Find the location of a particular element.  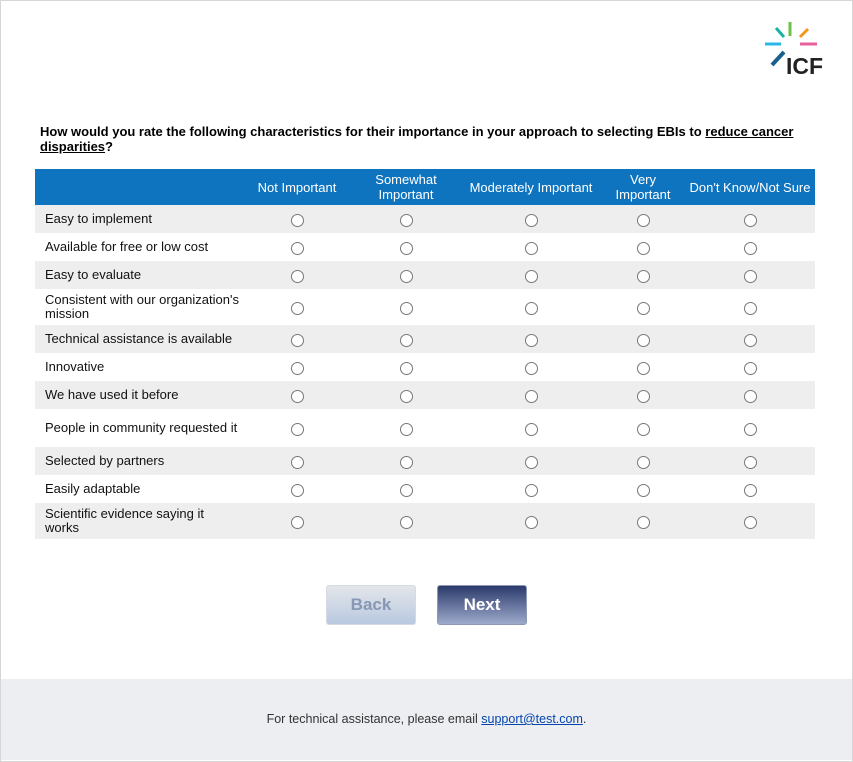

col-header: Not Important is located at coordinates (297, 187).